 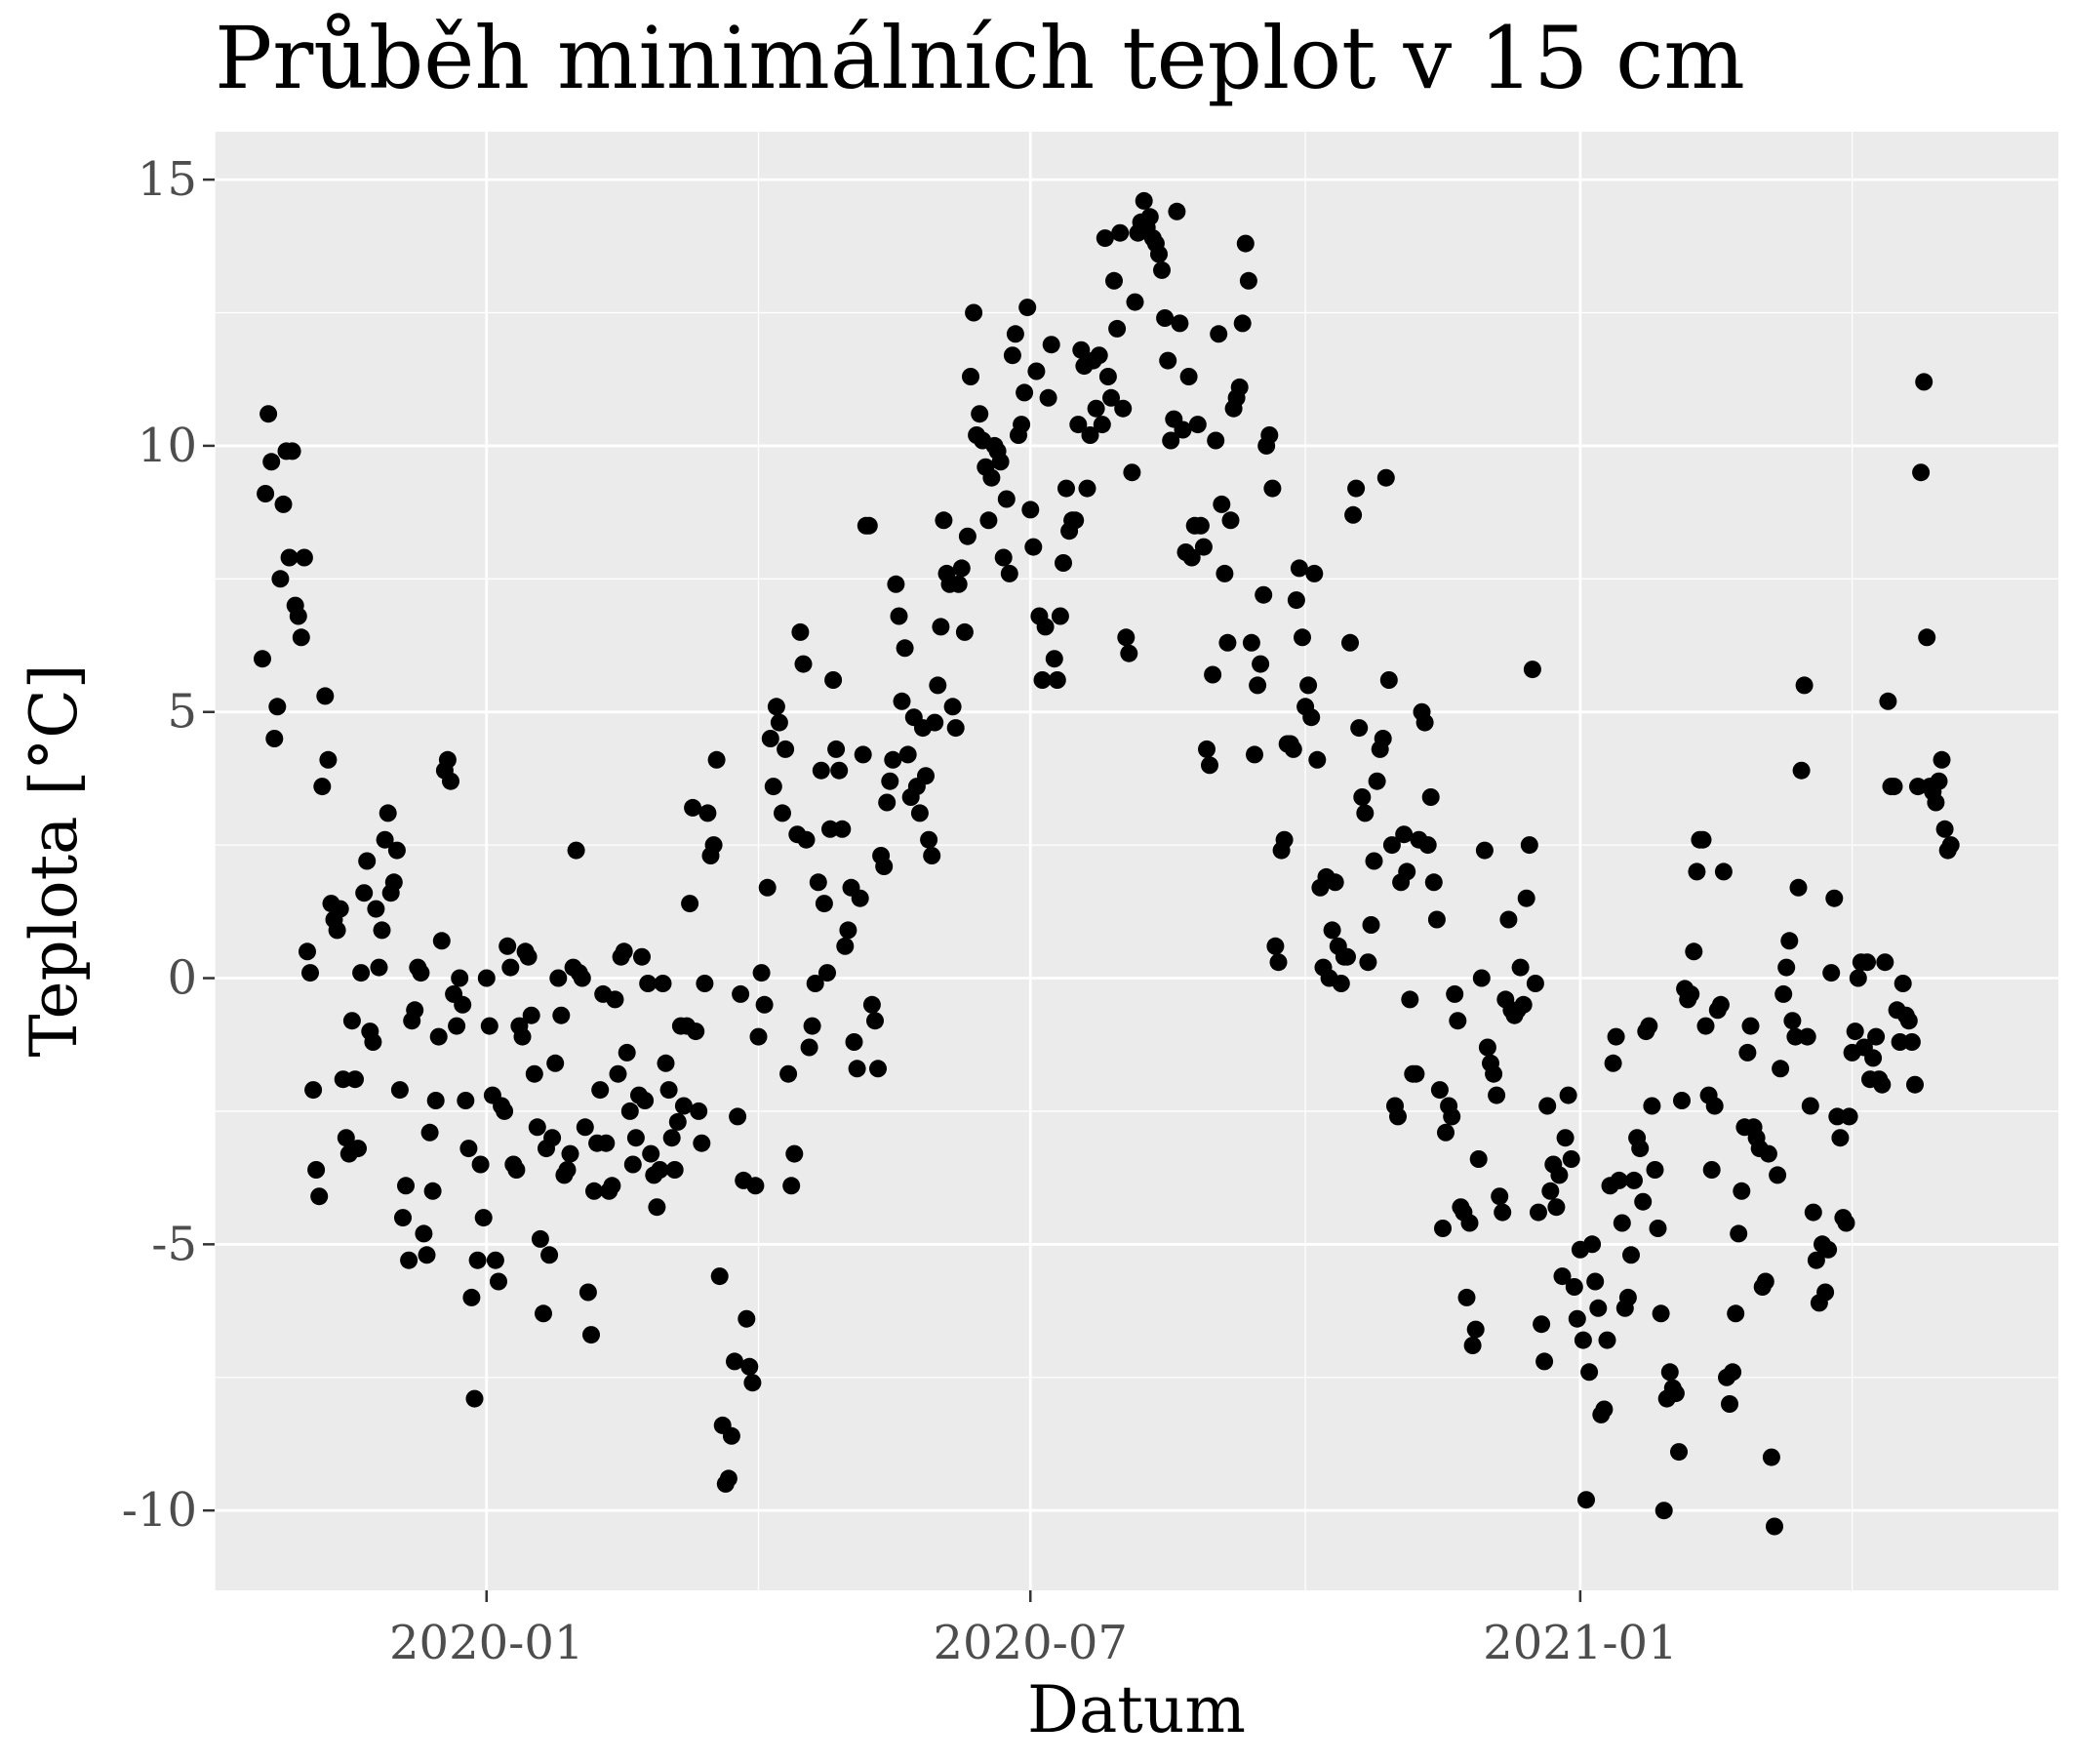 What do you see at coordinates (980, 58) in the screenshot?
I see `chart-title: Průběh minimálních teplot v 15 cm` at bounding box center [980, 58].